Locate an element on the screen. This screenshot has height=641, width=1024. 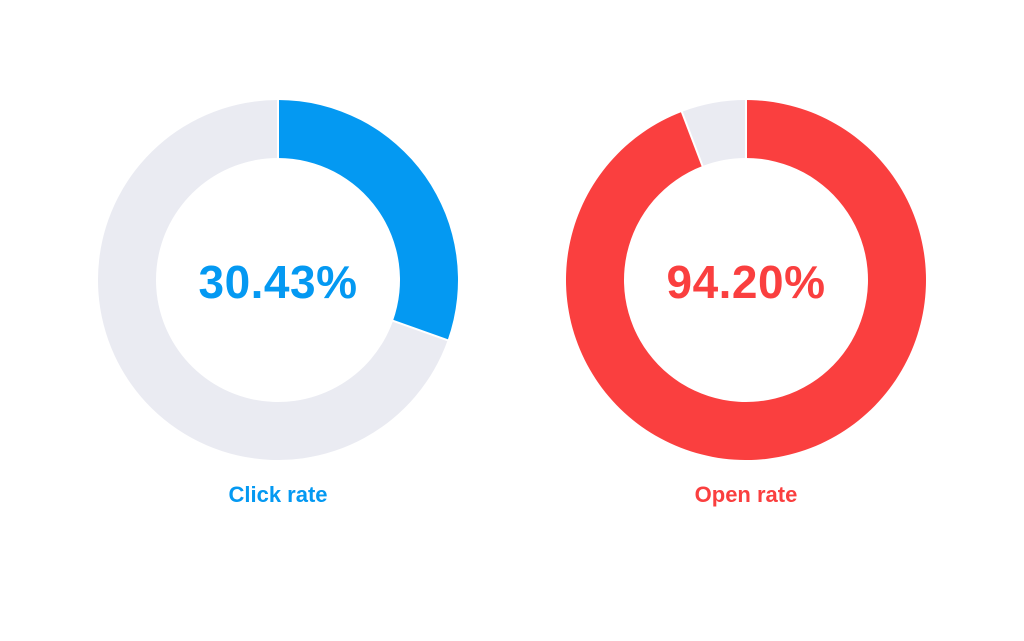
open-rate-value: 94.20% is located at coordinates (746, 282).